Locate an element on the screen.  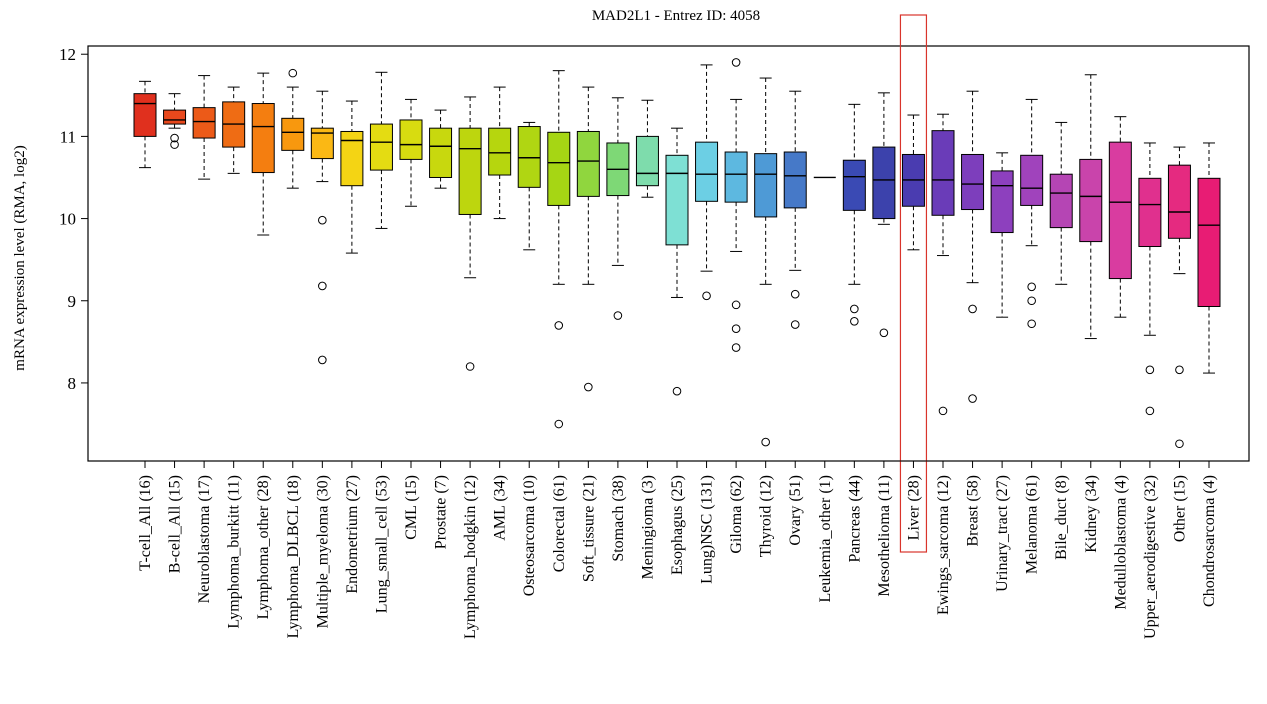
x-tick-label: T-cell_All (16) is located at coordinates (145, 523).